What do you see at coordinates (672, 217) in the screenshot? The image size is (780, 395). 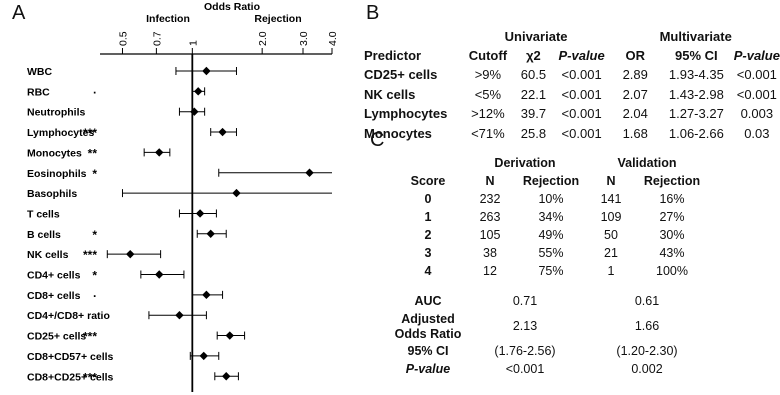 I see `table-cell: 27%` at bounding box center [672, 217].